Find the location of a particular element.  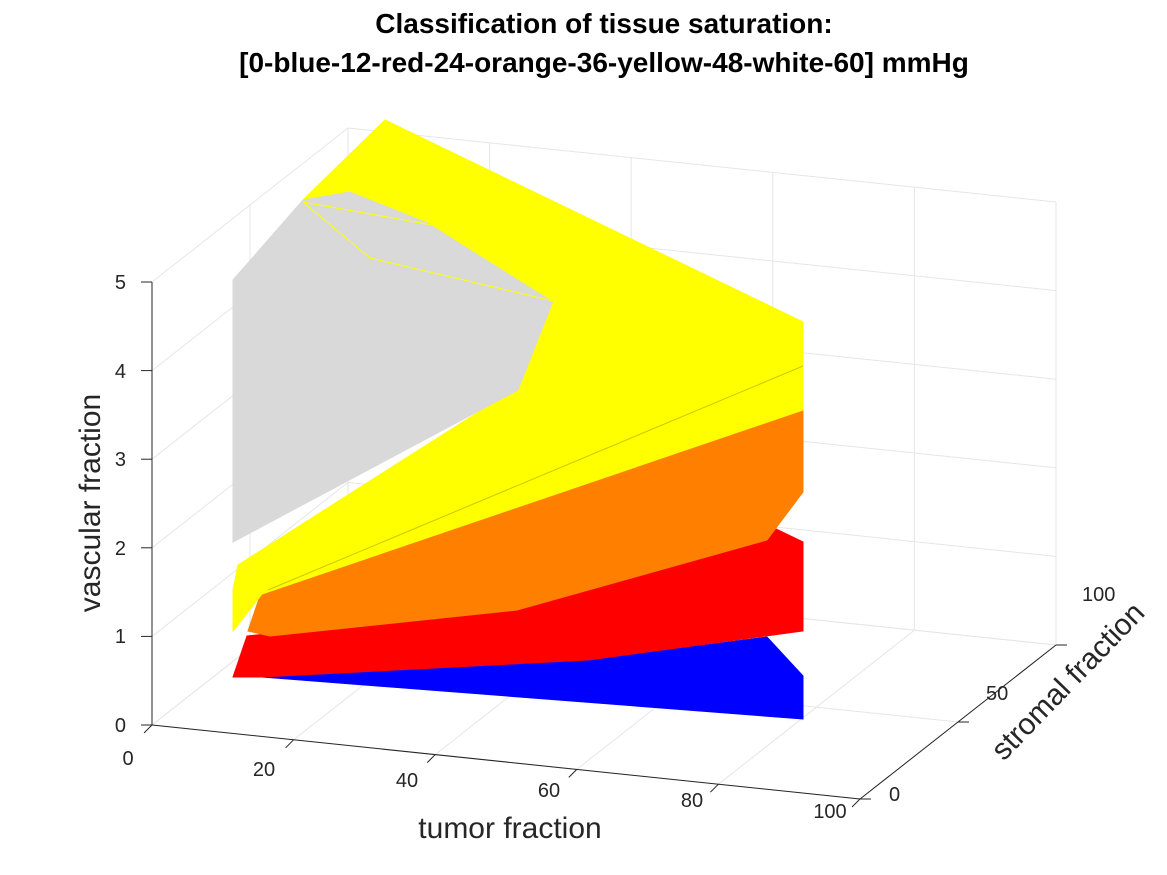

orange-region is located at coordinates (525, 523).